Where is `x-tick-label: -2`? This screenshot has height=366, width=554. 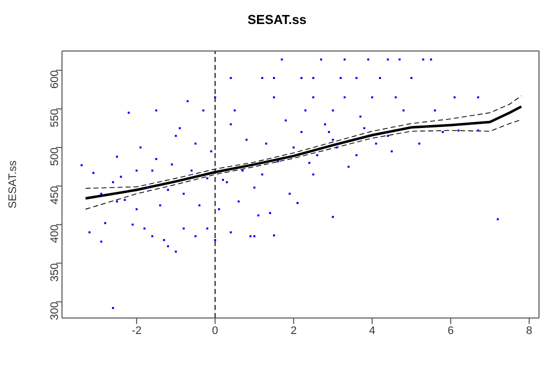
x-tick-label: -2 is located at coordinates (137, 330).